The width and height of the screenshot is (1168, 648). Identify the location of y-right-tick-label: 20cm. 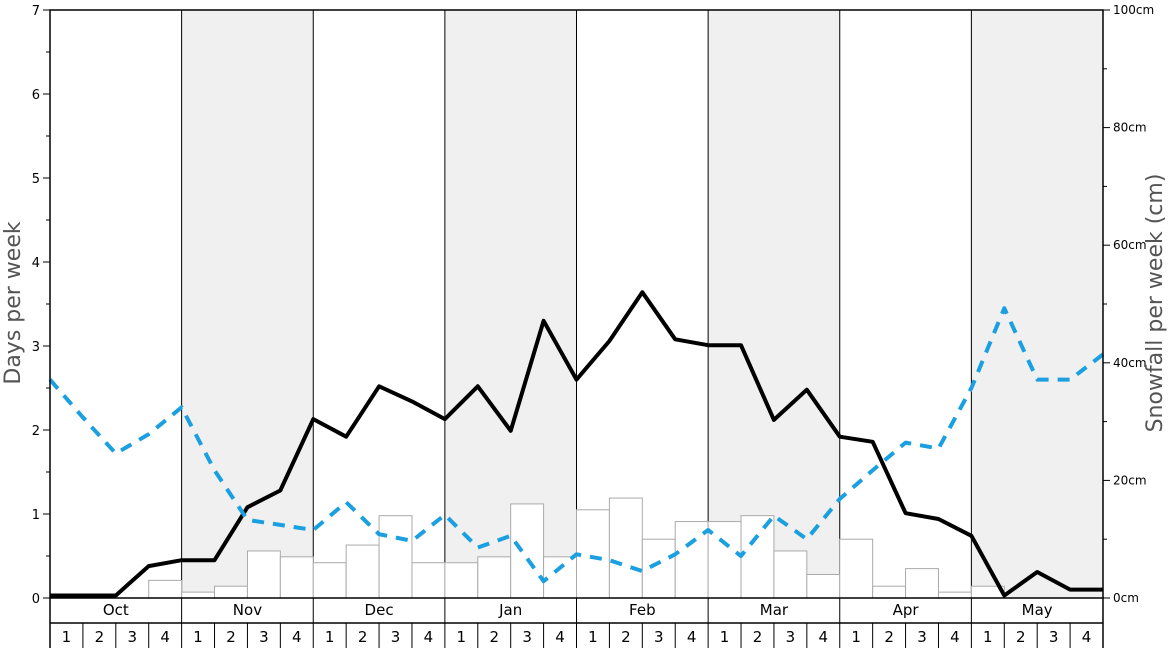
(1130, 480).